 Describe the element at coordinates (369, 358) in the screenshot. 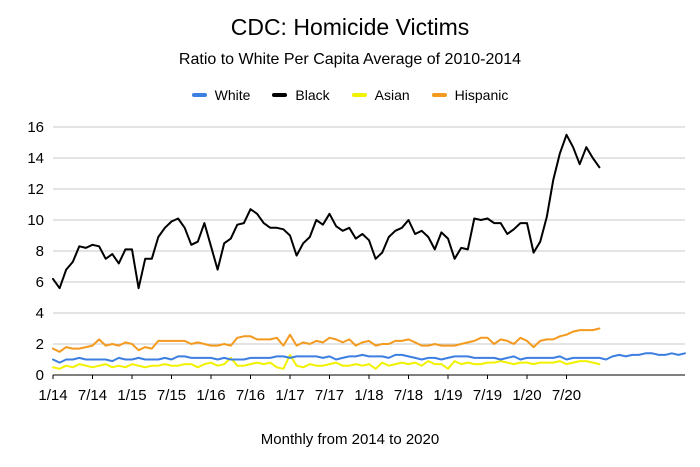

I see `series-line-white` at that location.